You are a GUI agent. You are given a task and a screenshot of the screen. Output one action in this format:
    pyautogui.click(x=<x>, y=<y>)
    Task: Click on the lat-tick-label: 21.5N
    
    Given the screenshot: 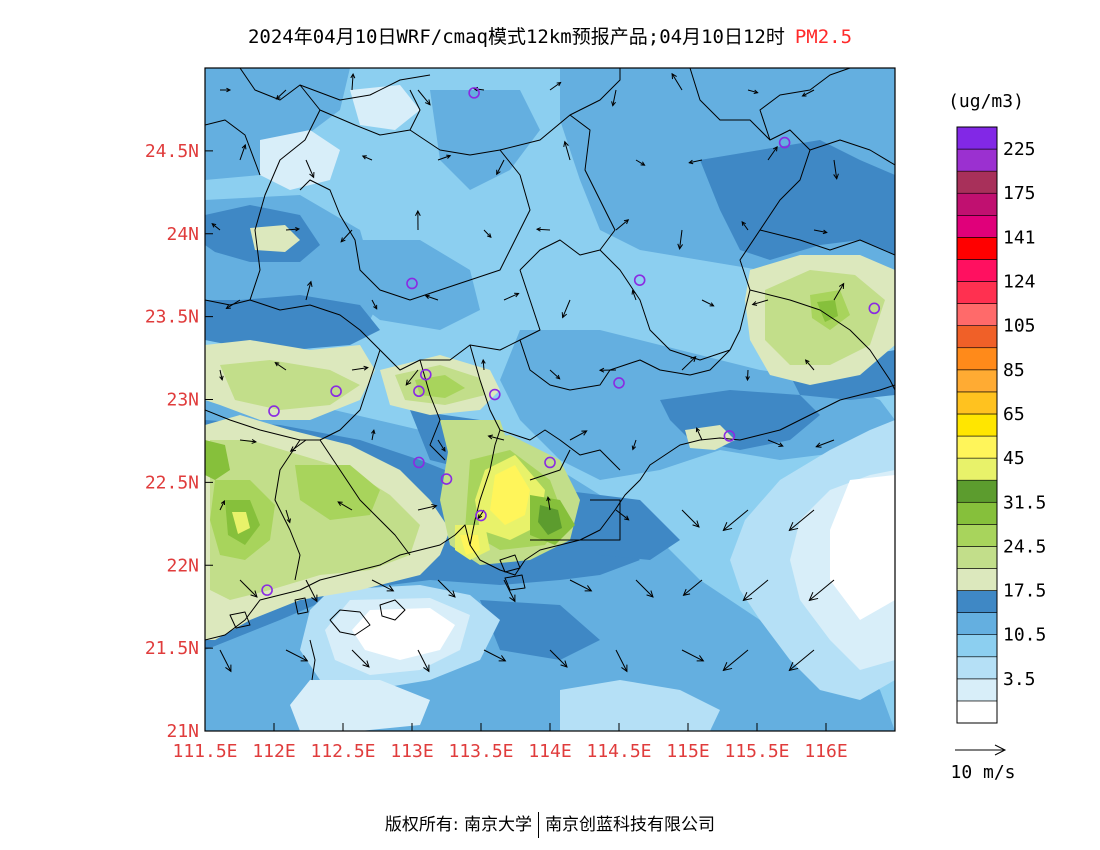 What is the action you would take?
    pyautogui.click(x=172, y=648)
    